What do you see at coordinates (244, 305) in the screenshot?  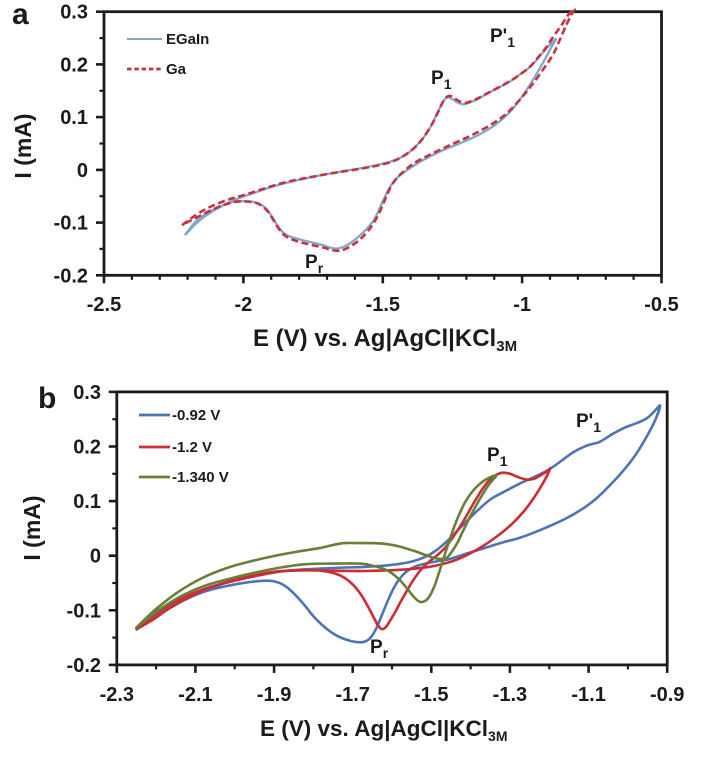 I see `svg-text: -2` at bounding box center [244, 305].